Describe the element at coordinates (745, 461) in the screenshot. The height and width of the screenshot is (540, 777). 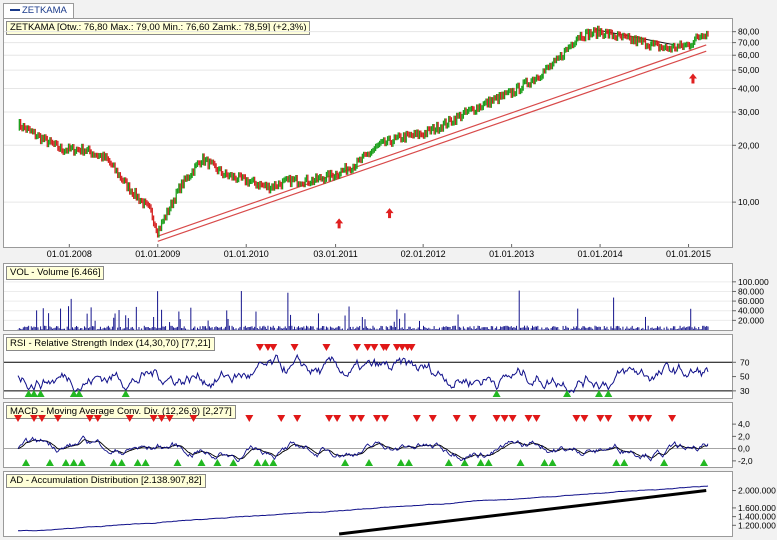
I see `macd-y-tick-label: -2,0` at that location.